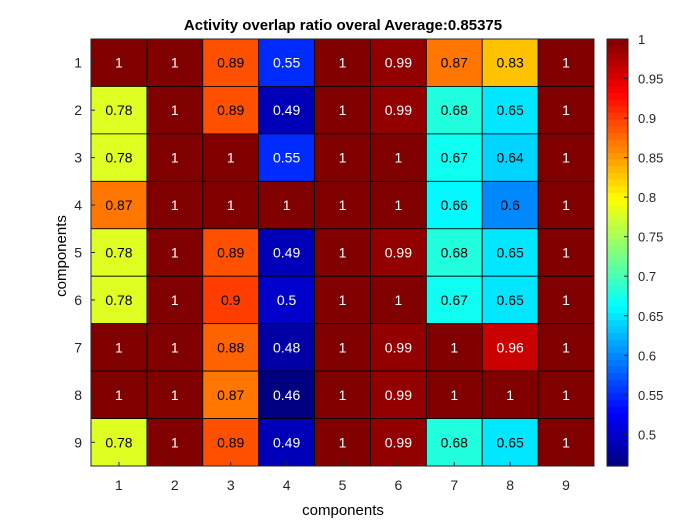 This screenshot has height=530, width=700. Describe the element at coordinates (650, 395) in the screenshot. I see `colorbar-tick-label: 0.55` at that location.